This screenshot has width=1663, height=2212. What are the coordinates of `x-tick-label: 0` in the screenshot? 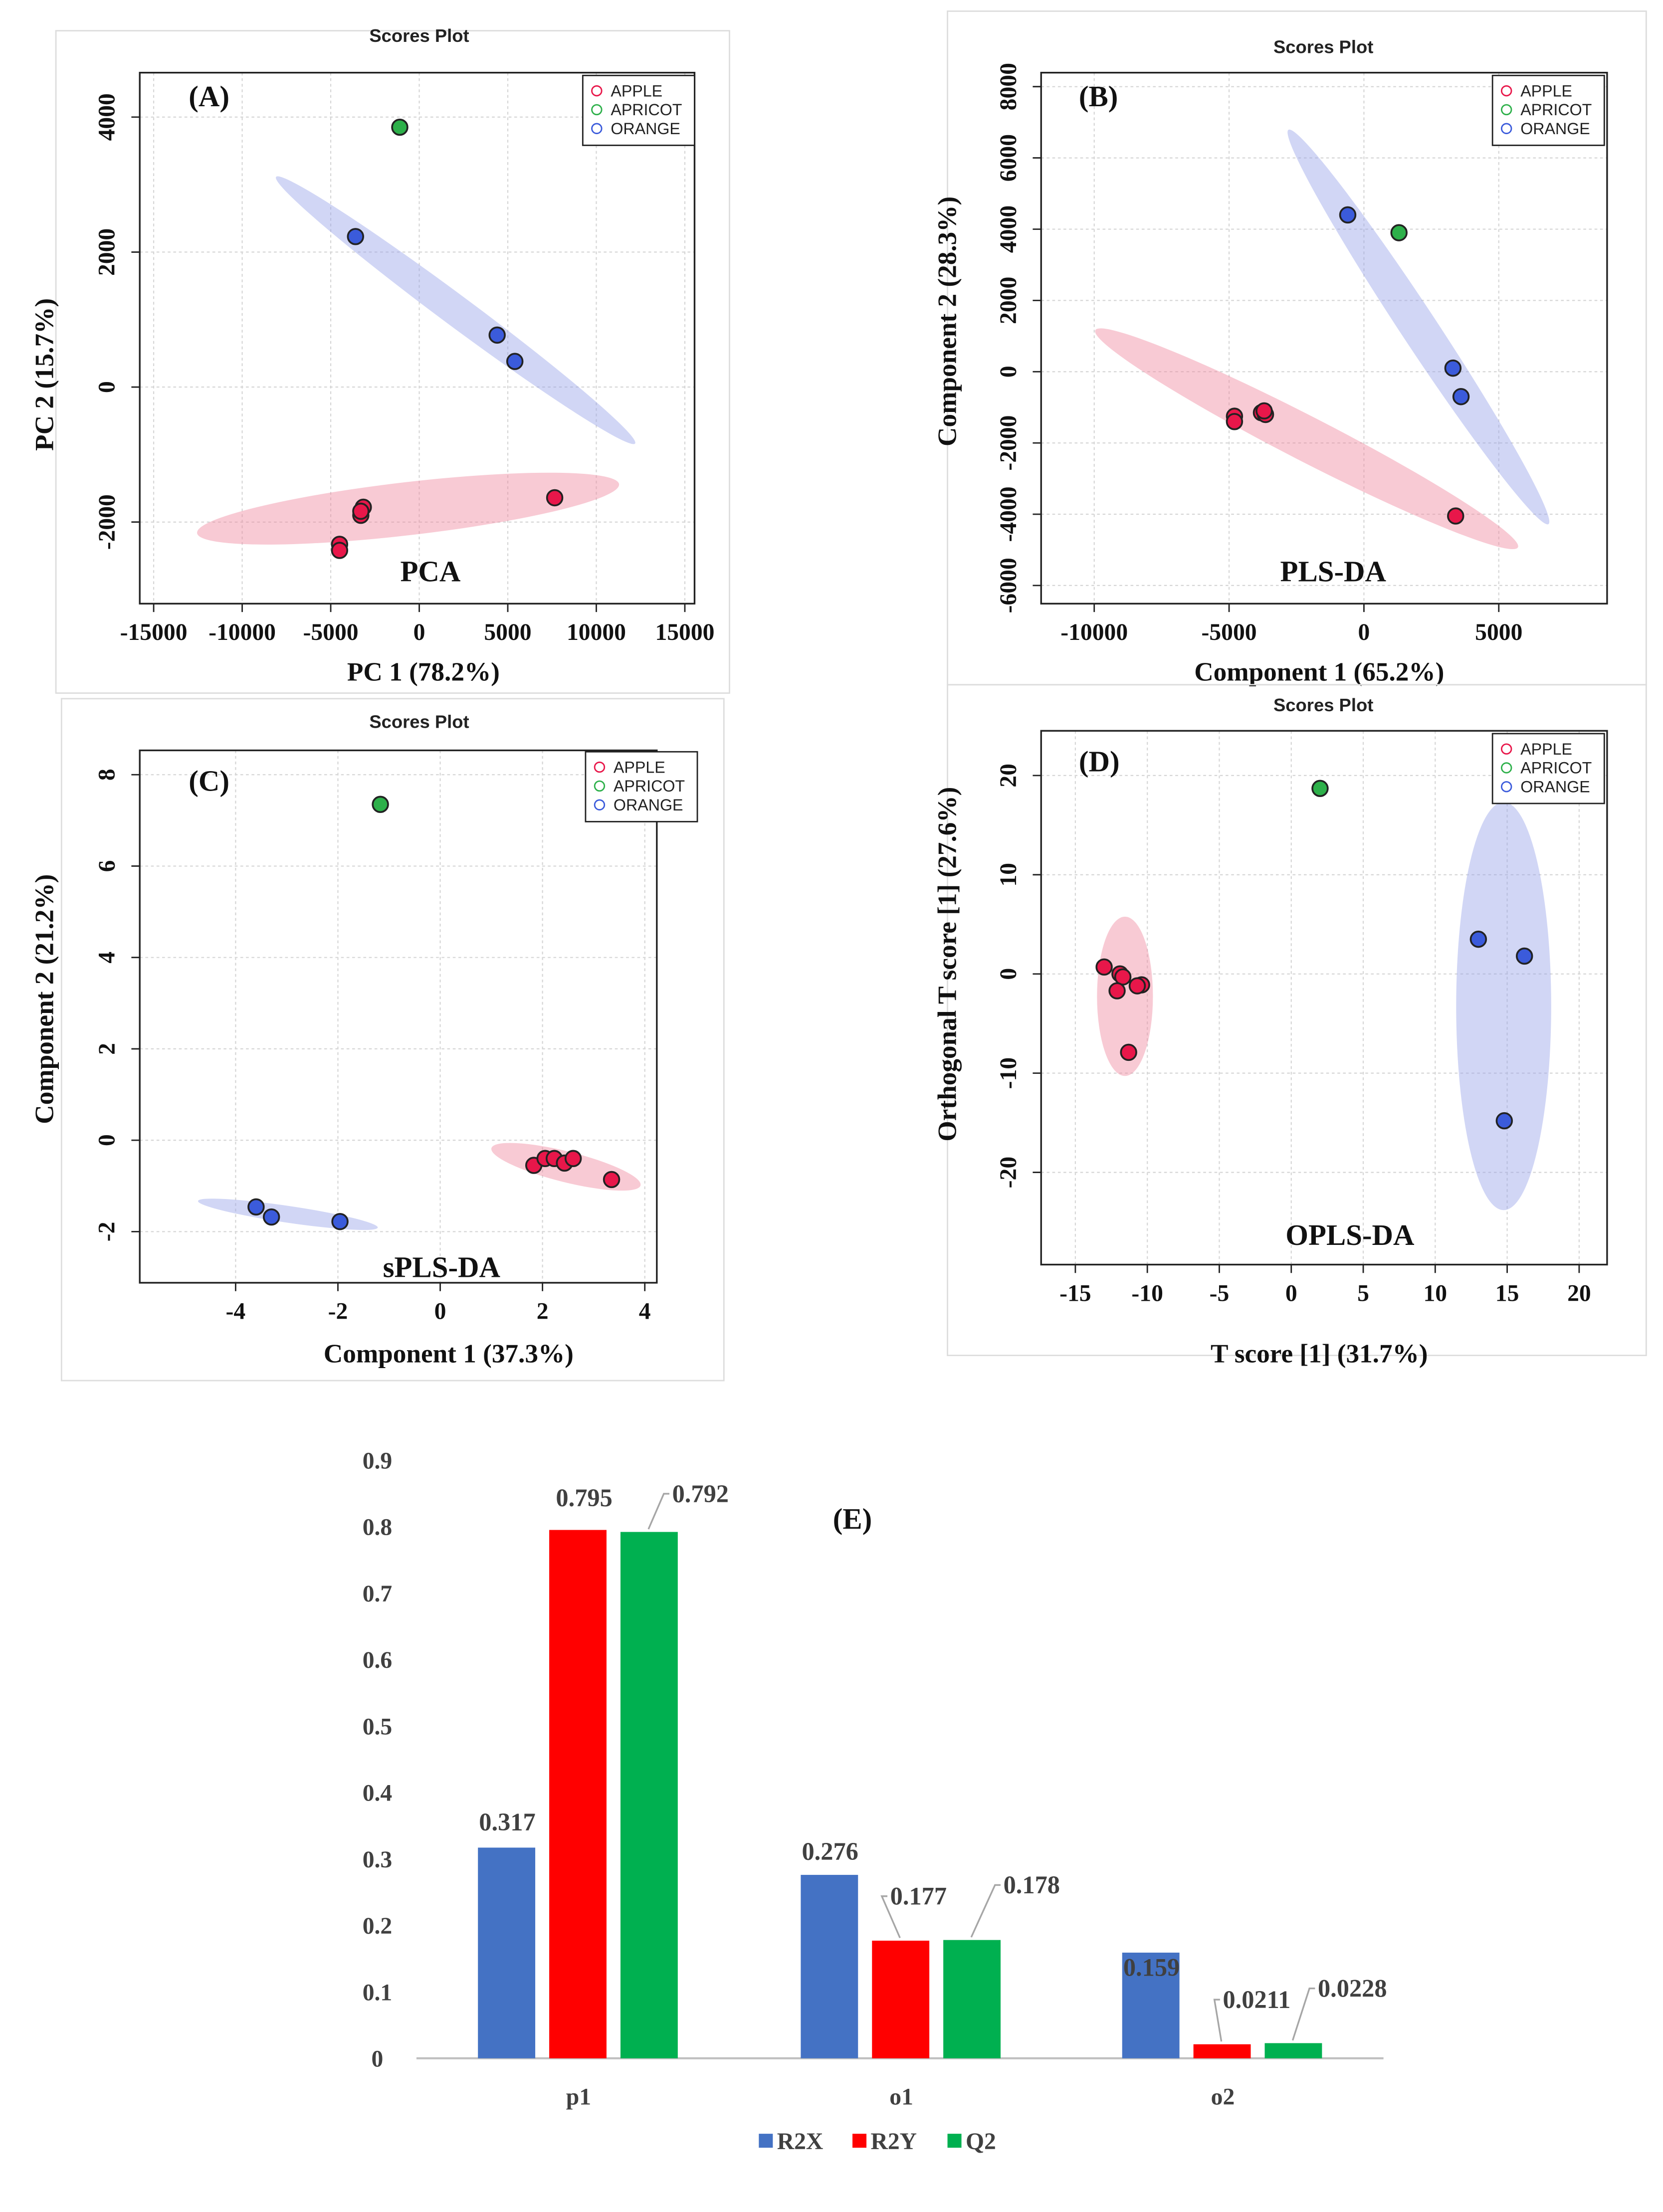 It's located at (440, 1312).